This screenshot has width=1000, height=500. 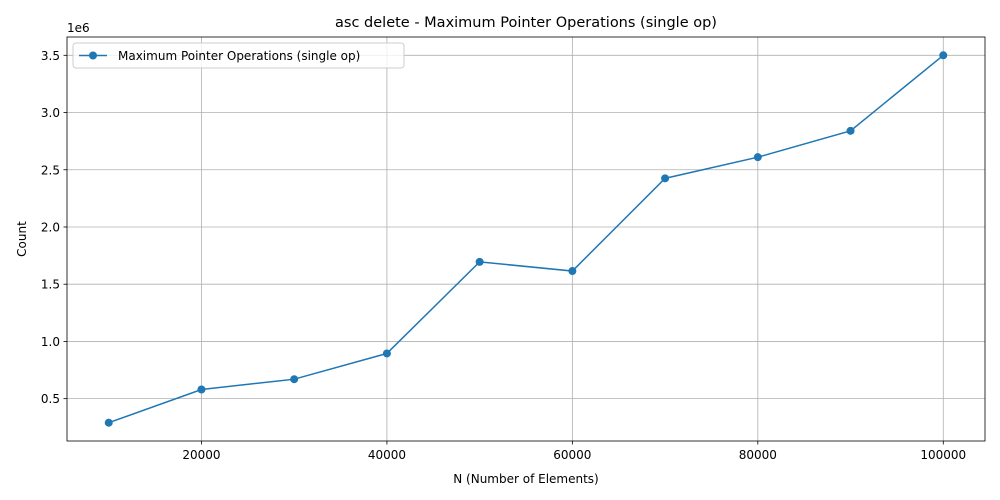 What do you see at coordinates (943, 455) in the screenshot?
I see `x-tick-label: 100000` at bounding box center [943, 455].